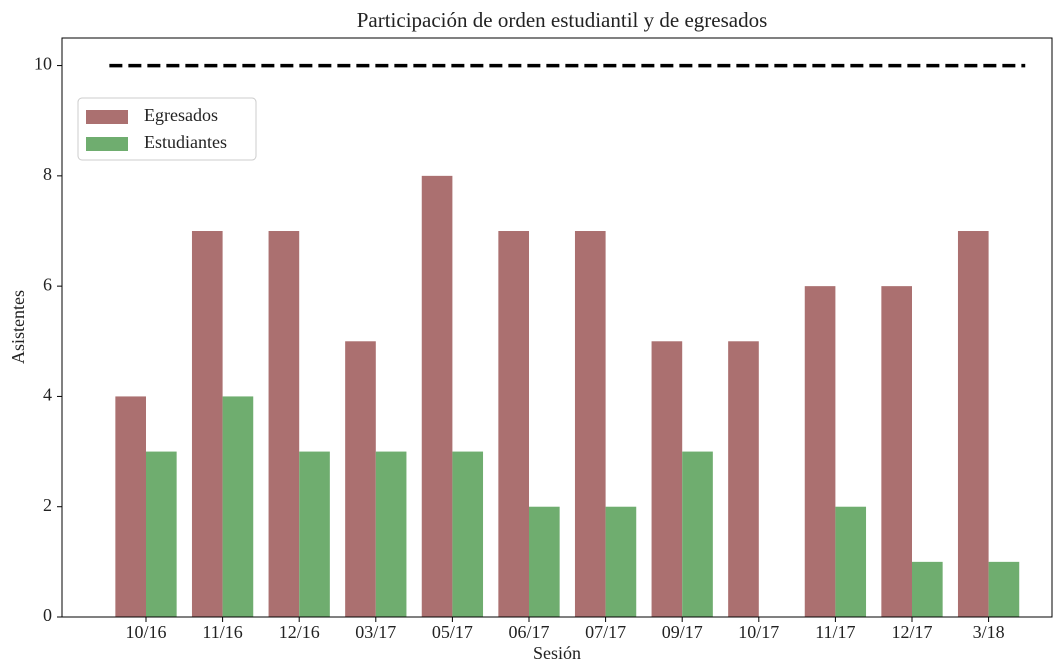  Describe the element at coordinates (605, 632) in the screenshot. I see `x-tick-label: 07/17` at that location.